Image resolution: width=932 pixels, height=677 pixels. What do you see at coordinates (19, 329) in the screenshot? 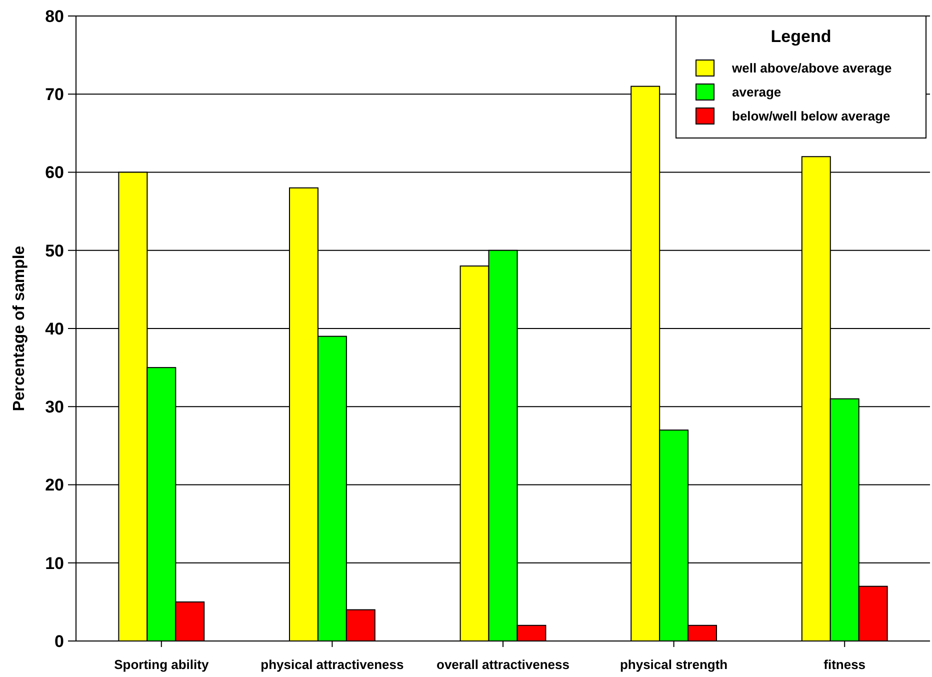
I see `y-axis-title: Percentage of sample` at bounding box center [19, 329].